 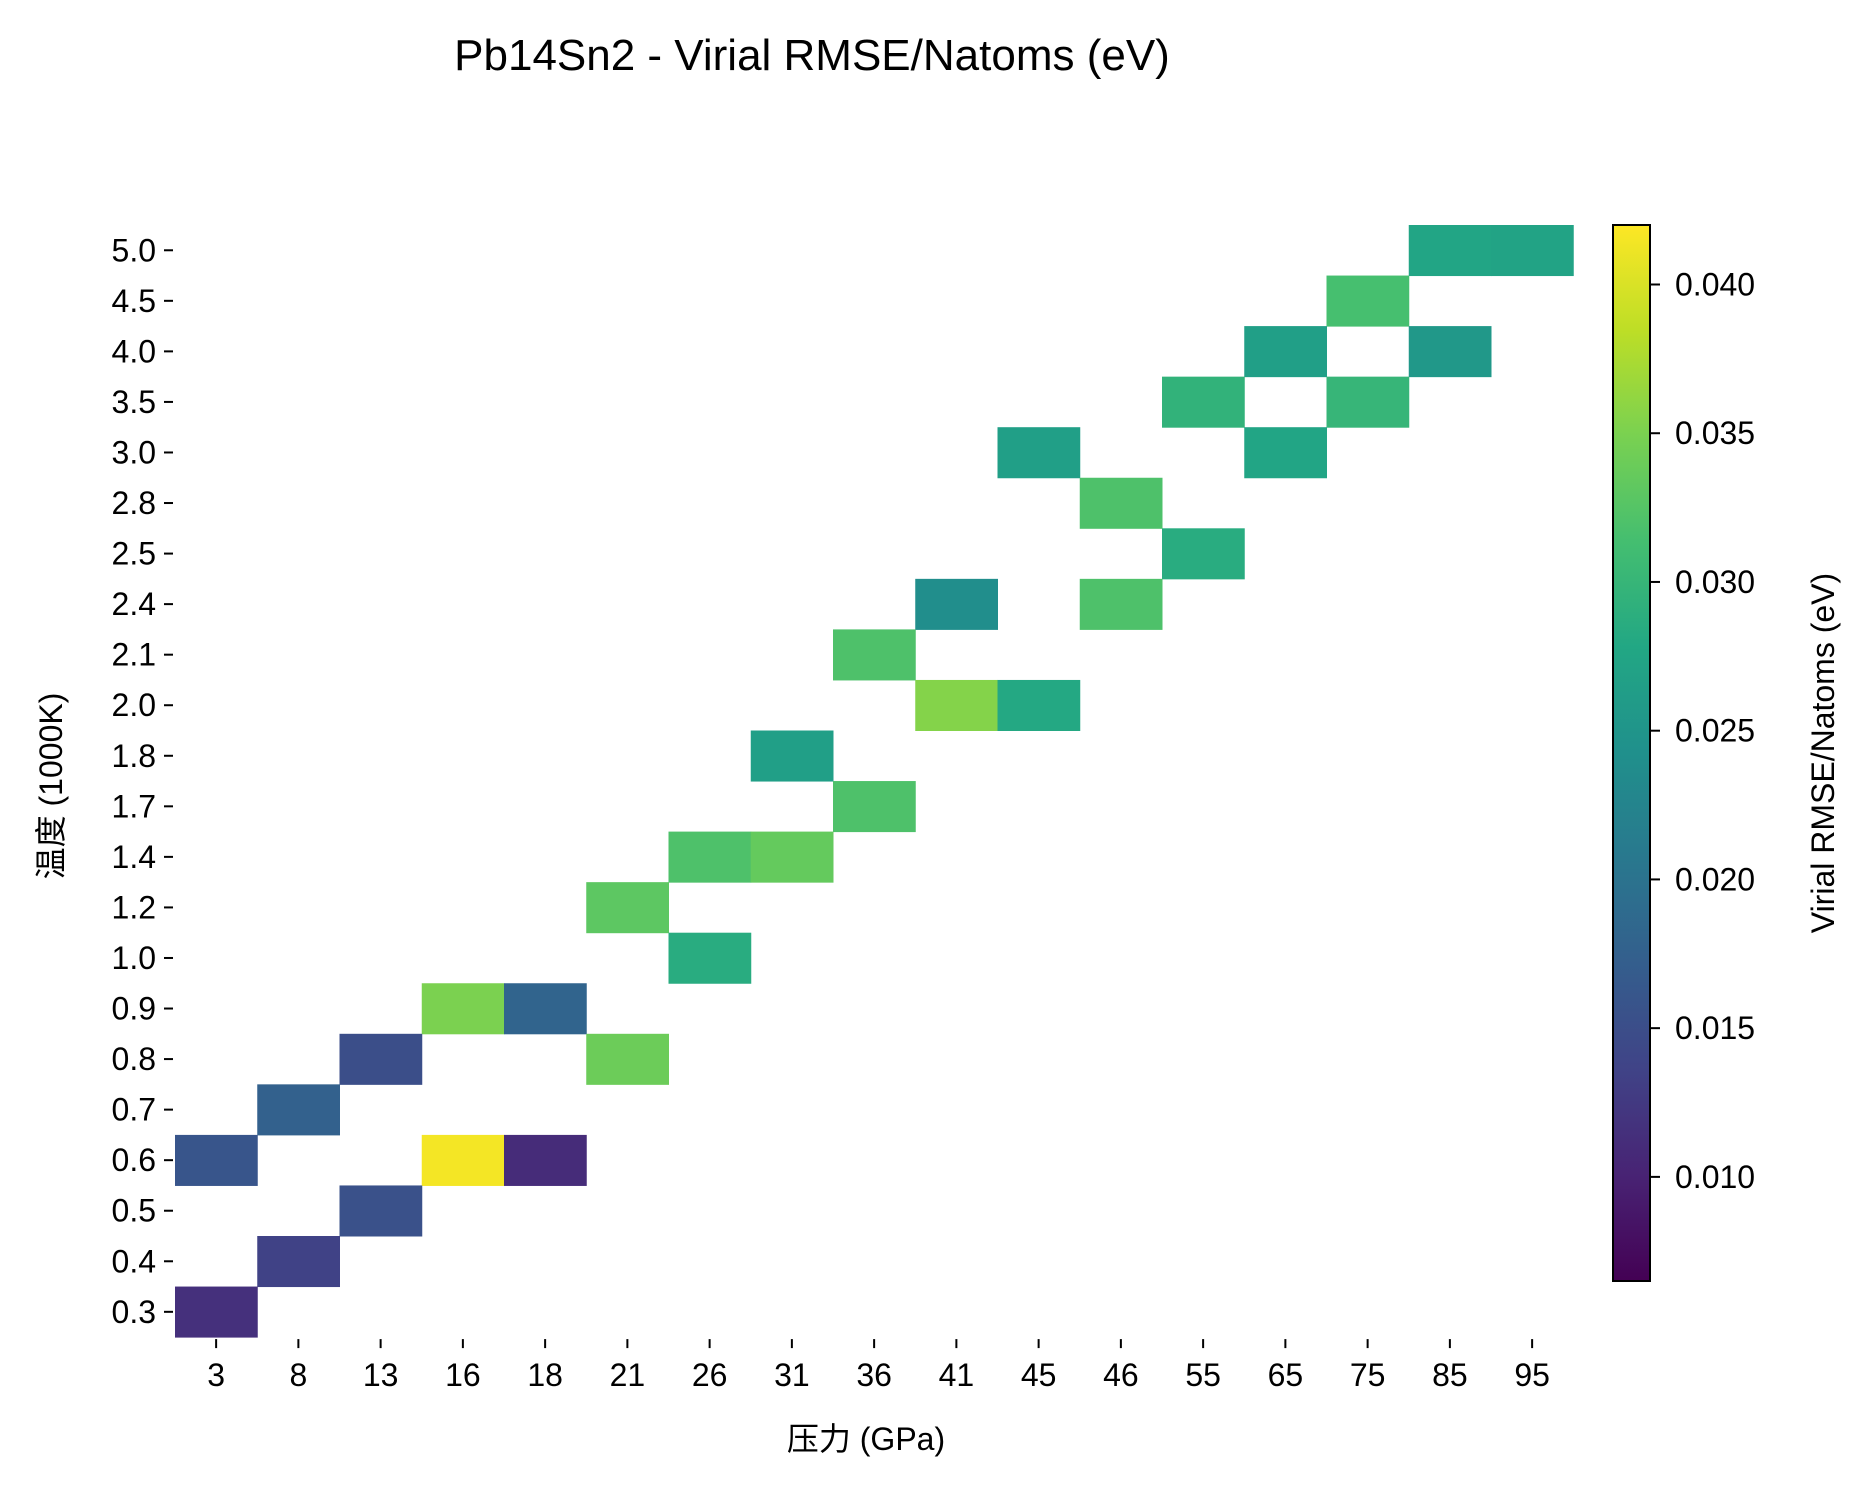 I want to click on y-tick-label: 0.8, so click(x=134, y=1059).